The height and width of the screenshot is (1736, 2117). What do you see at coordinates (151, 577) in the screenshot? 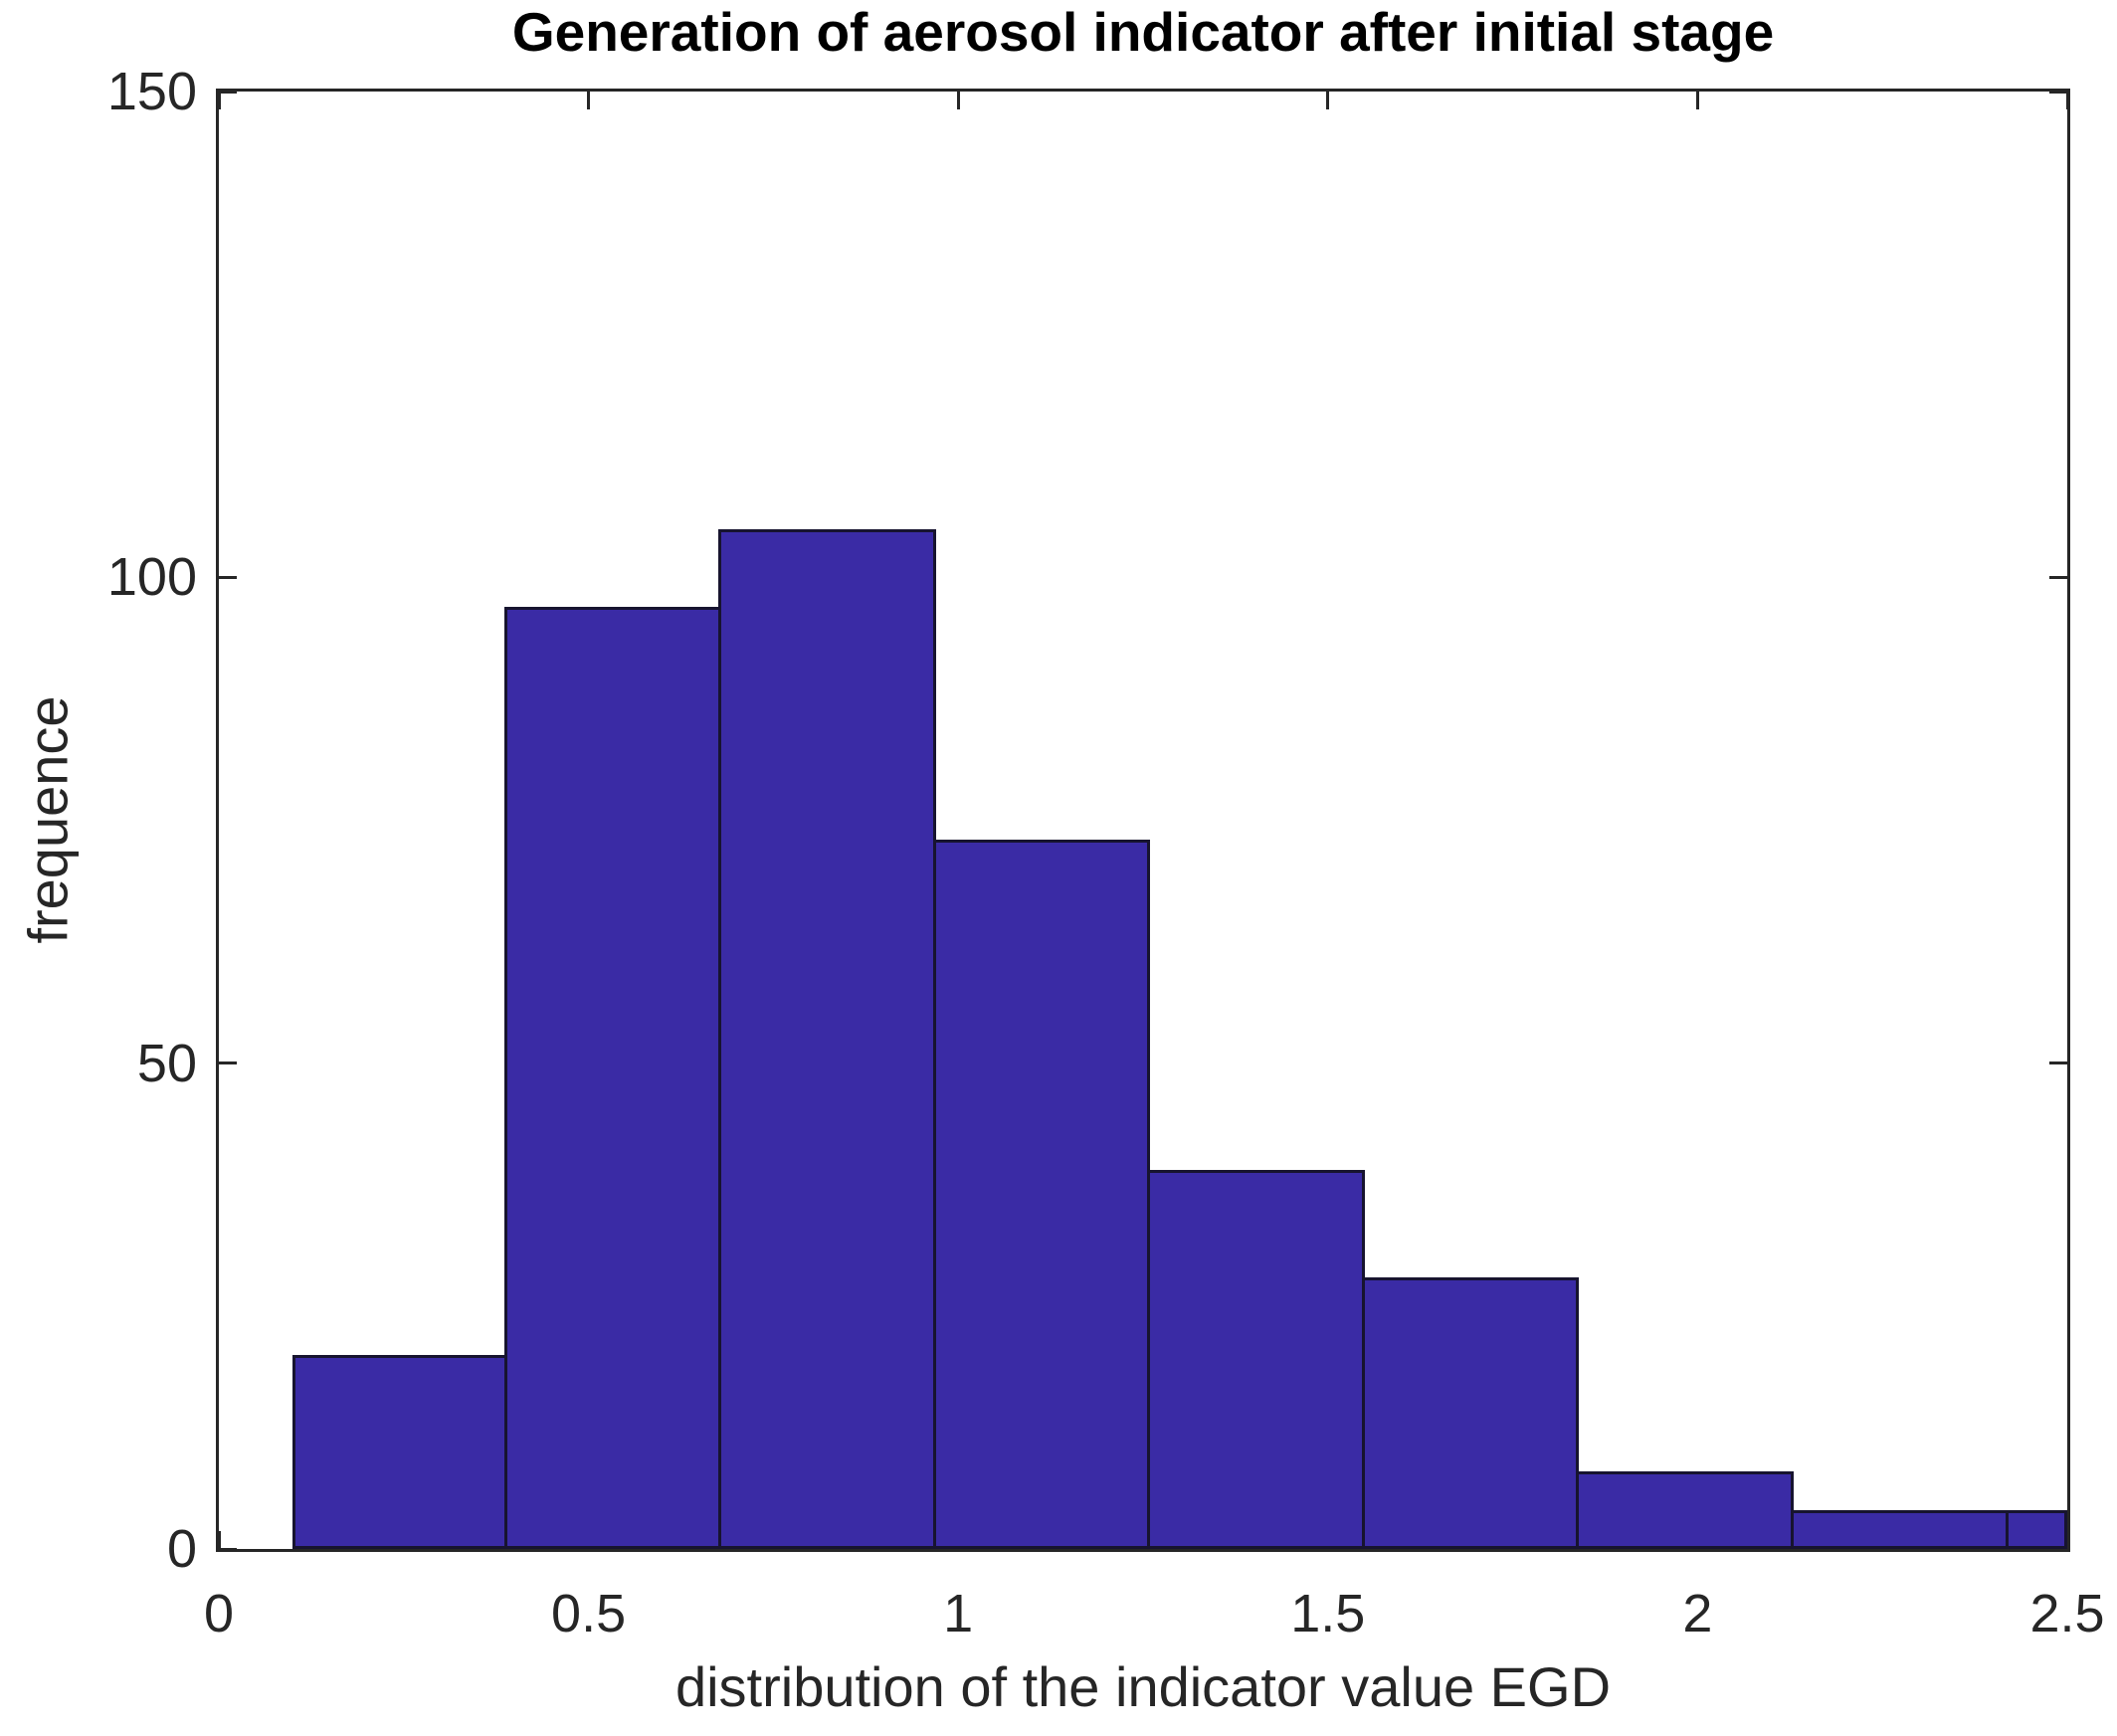
I see `y-tick-label: 100` at bounding box center [151, 577].